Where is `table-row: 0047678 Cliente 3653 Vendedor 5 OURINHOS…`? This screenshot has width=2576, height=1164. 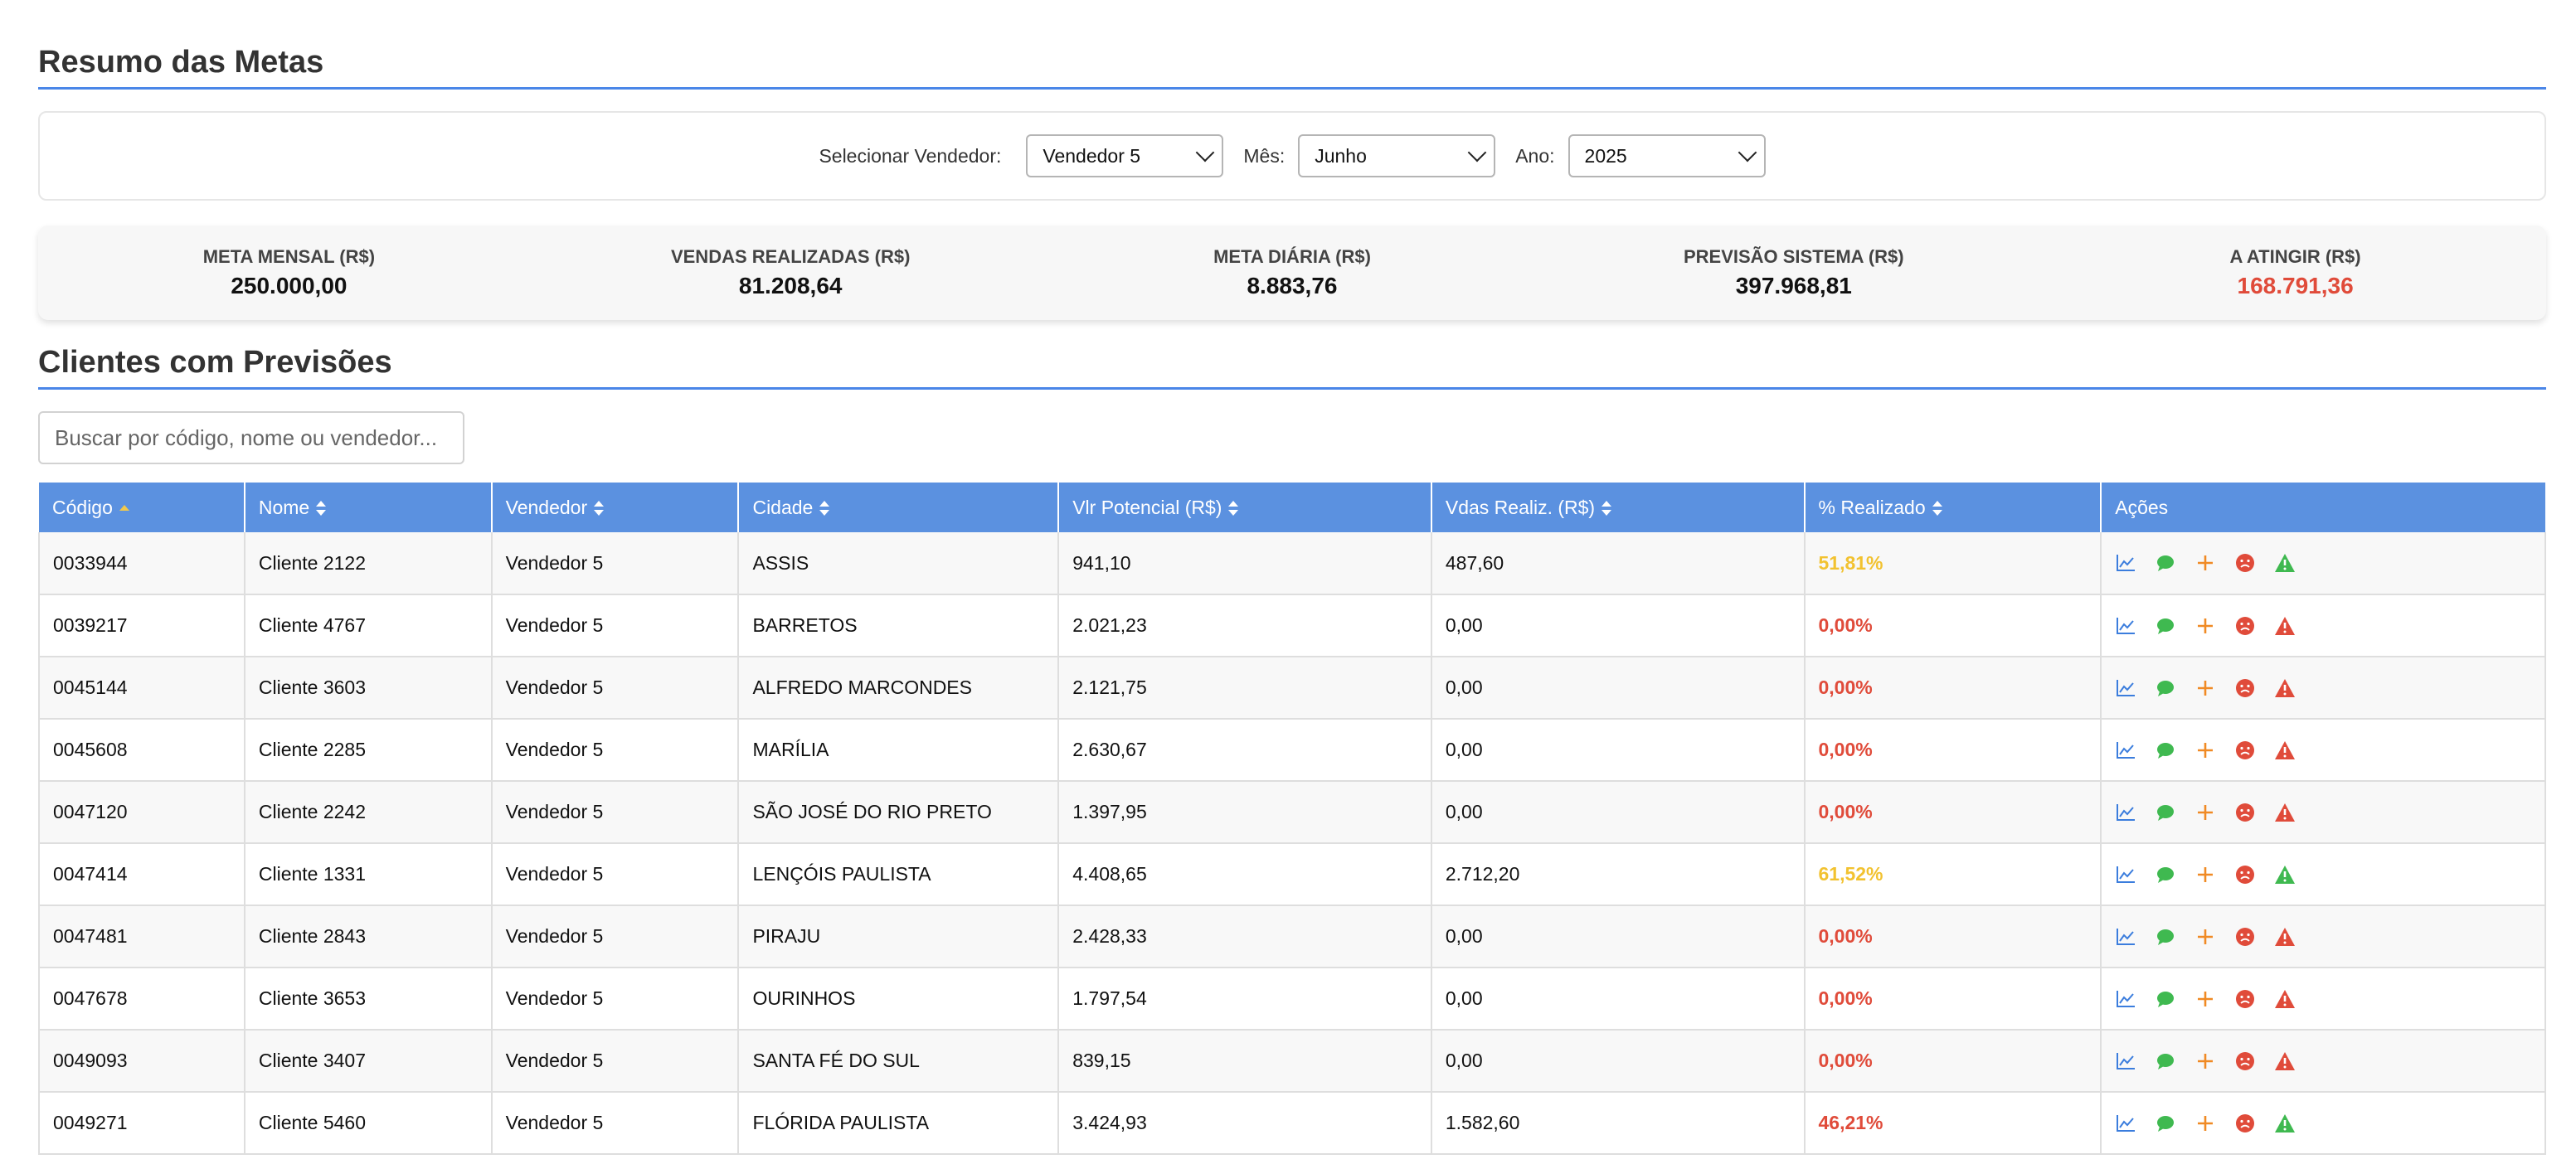
table-row: 0047678 Cliente 3653 Vendedor 5 OURINHOS… is located at coordinates (1292, 1000).